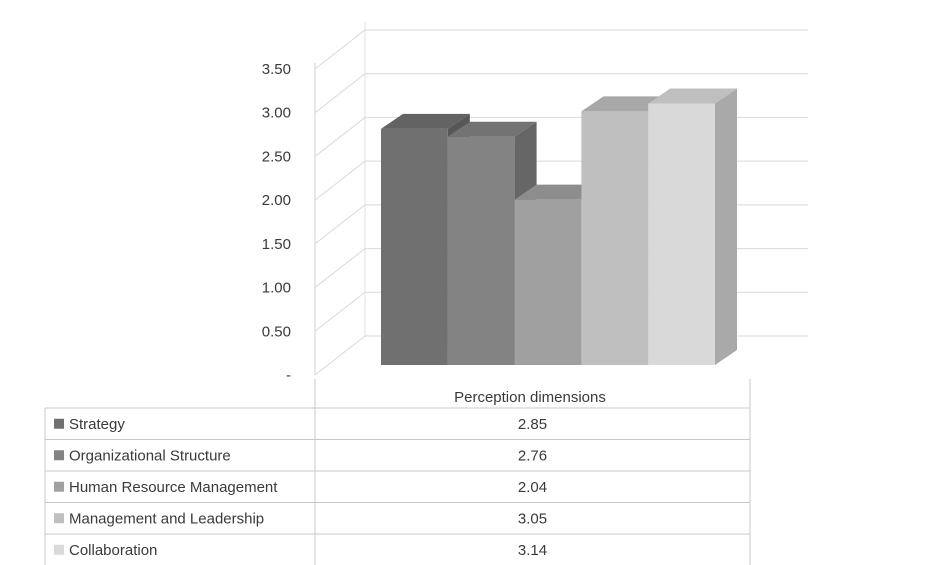 Image resolution: width=943 pixels, height=565 pixels. I want to click on legend-entry: Collaboration, so click(113, 550).